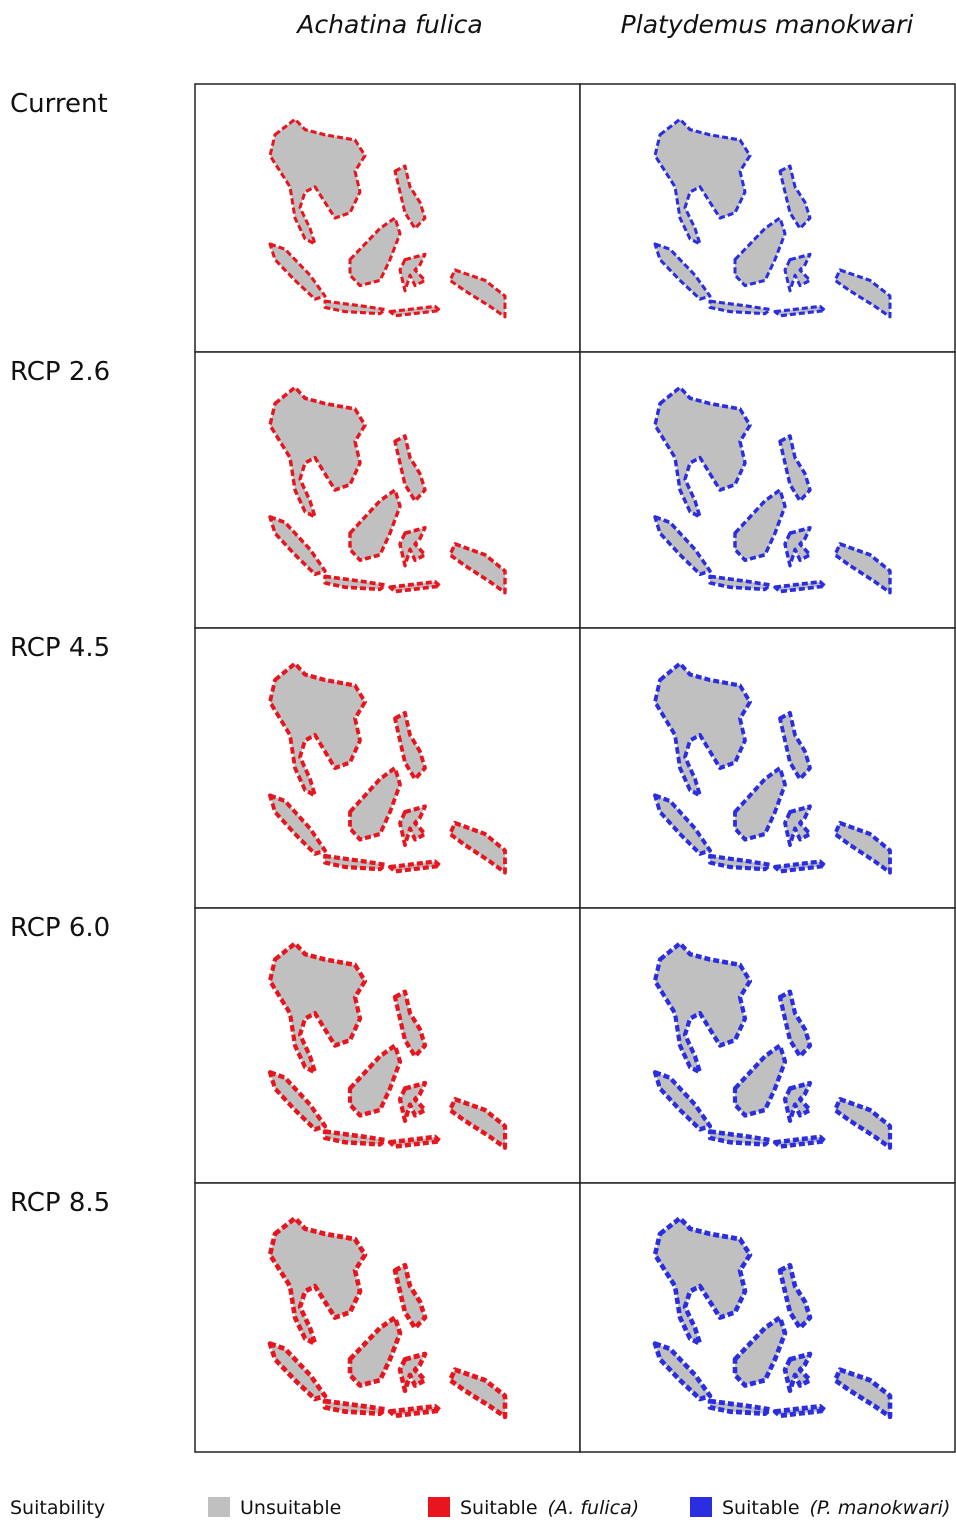 The height and width of the screenshot is (1528, 956). Describe the element at coordinates (60, 648) in the screenshot. I see `row-label: RCP 4.5` at that location.